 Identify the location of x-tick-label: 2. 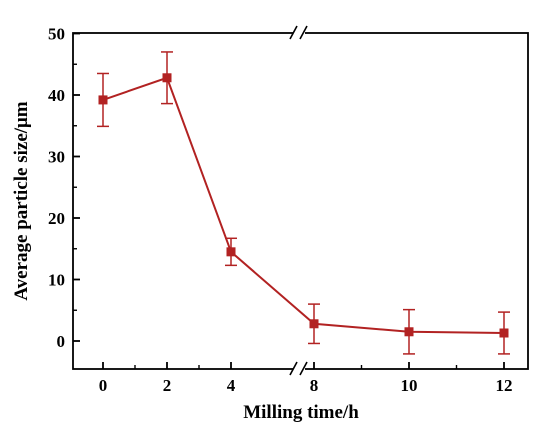
(167, 385).